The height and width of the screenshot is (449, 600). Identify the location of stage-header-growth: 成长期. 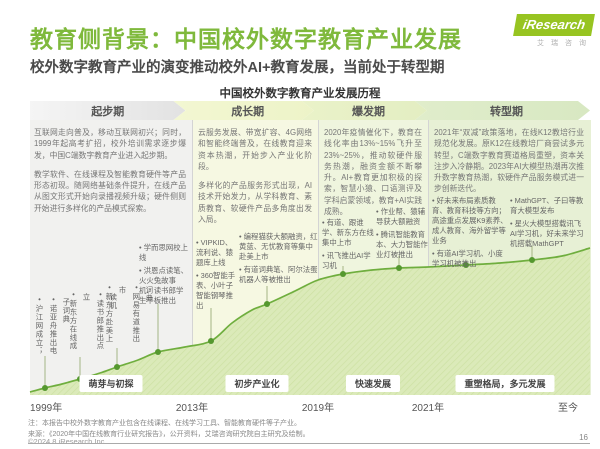
(243, 110).